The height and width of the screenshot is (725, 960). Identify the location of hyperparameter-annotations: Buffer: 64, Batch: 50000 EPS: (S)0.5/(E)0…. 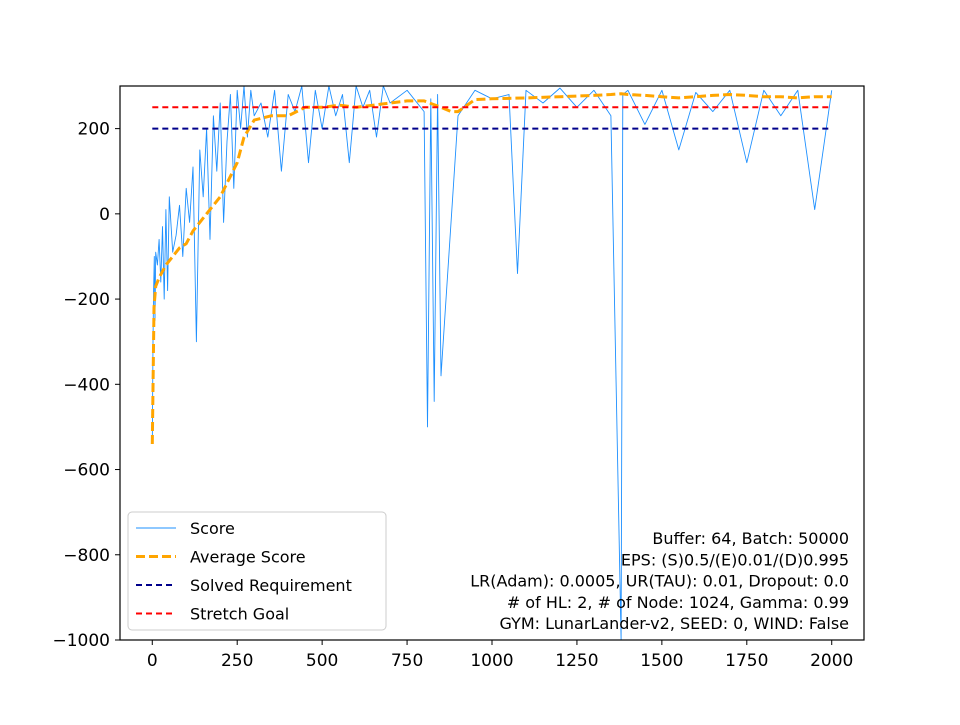
(659, 581).